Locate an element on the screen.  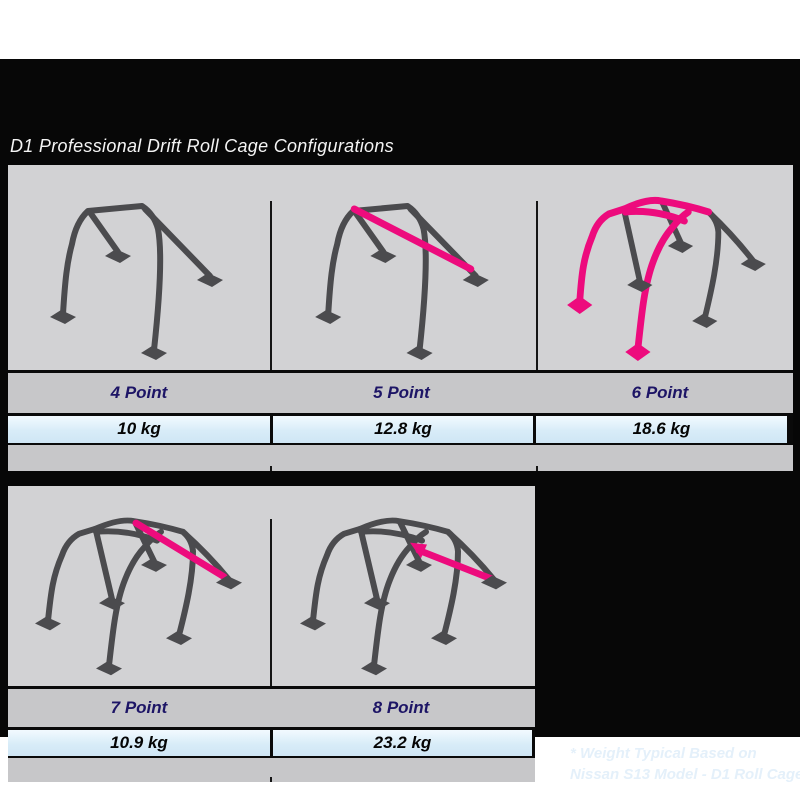
config-label-6-point: 6 Point is located at coordinates (660, 392).